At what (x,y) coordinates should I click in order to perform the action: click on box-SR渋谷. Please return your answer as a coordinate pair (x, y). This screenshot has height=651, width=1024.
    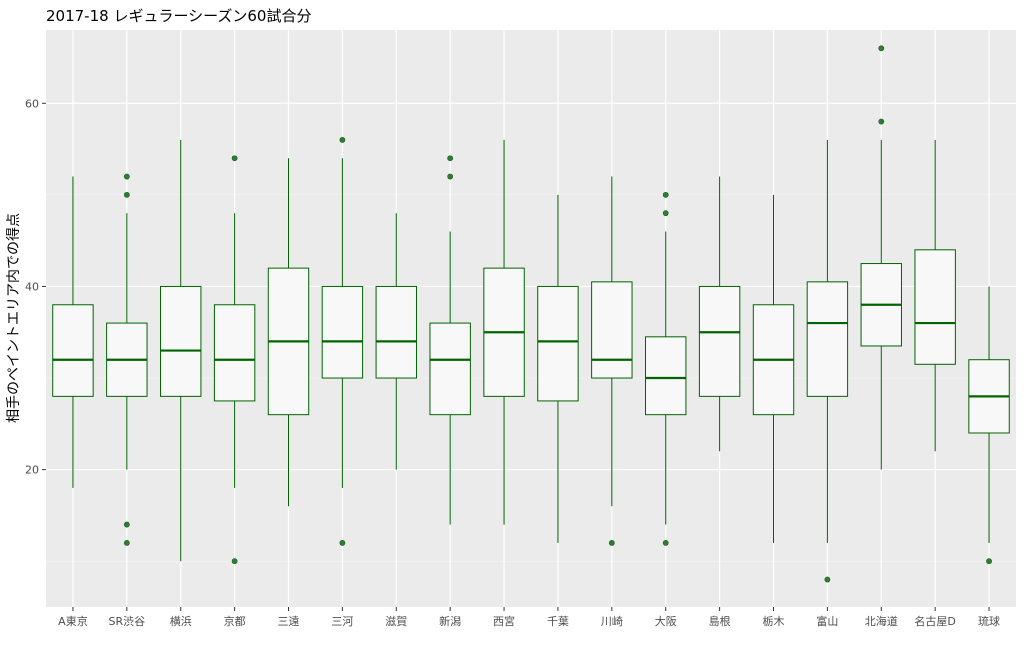
    Looking at the image, I should click on (127, 359).